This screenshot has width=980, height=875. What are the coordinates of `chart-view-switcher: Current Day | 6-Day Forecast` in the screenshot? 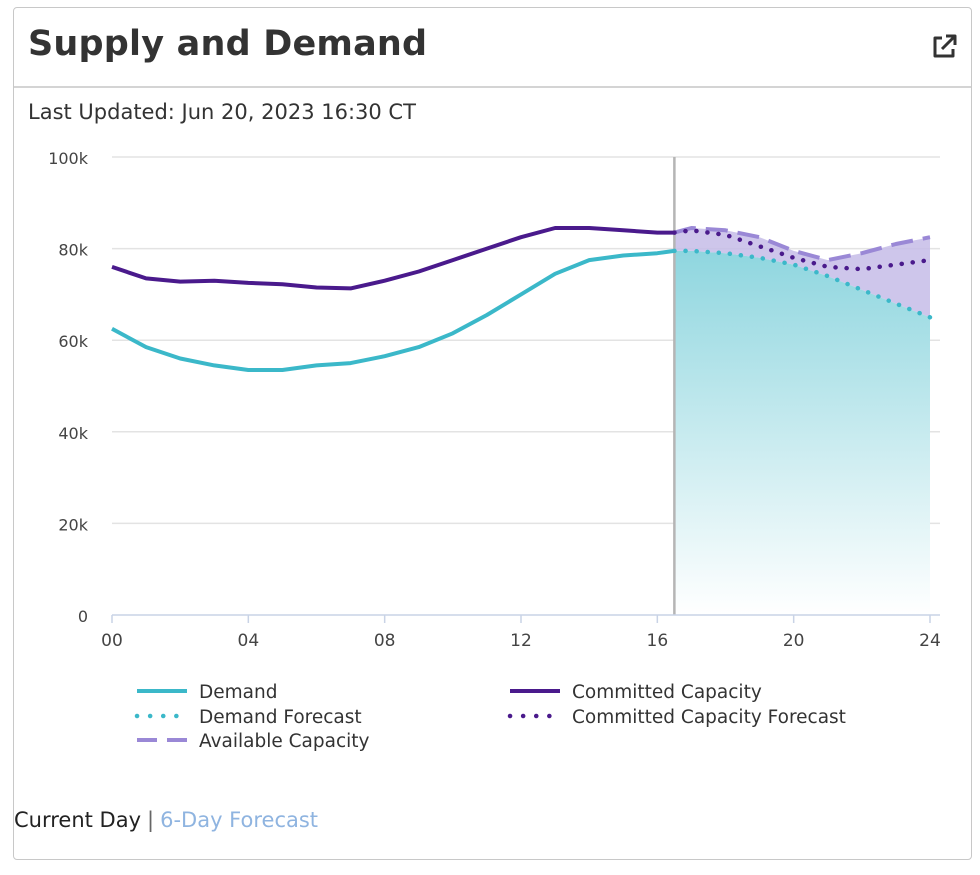 It's located at (166, 820).